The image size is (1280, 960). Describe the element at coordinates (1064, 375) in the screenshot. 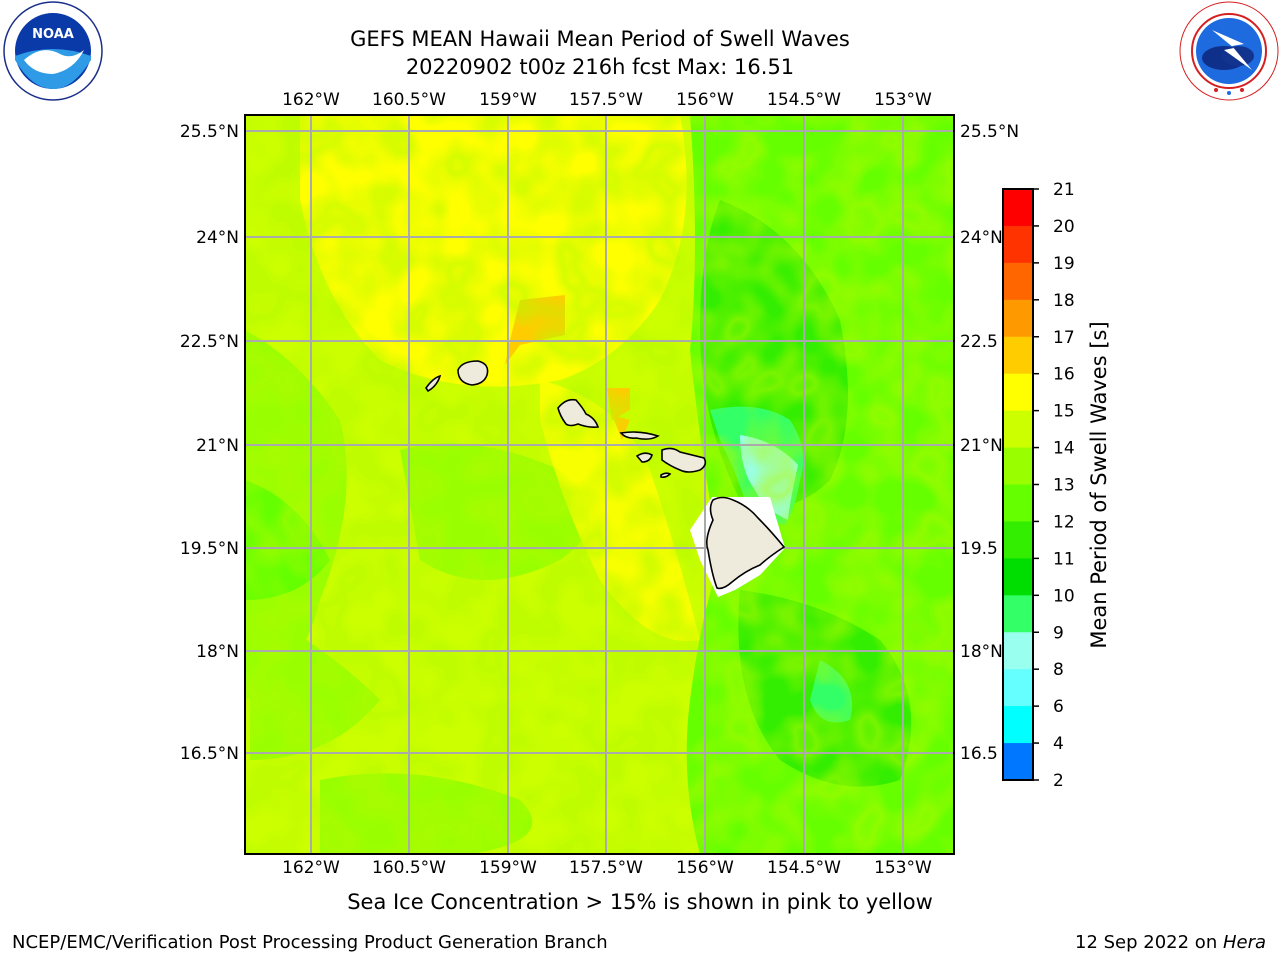

I see `colorbar-tick-label: 16` at that location.